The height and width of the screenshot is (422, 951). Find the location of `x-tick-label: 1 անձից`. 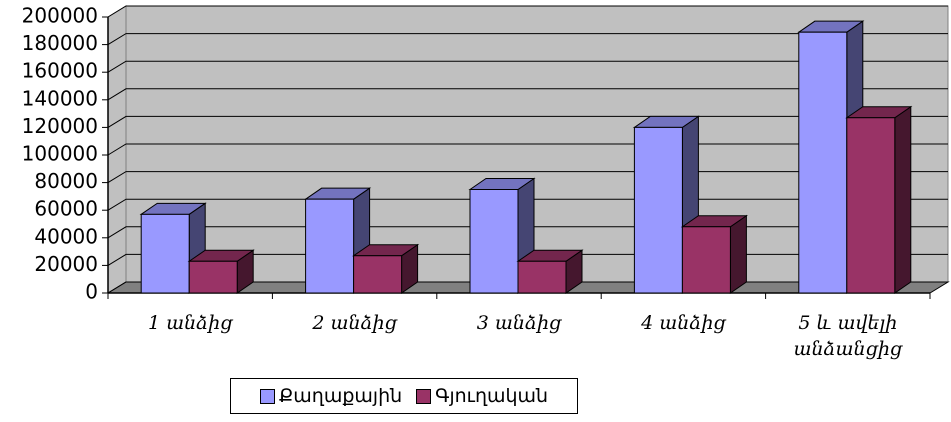

x-tick-label: 1 անձից is located at coordinates (190, 323).